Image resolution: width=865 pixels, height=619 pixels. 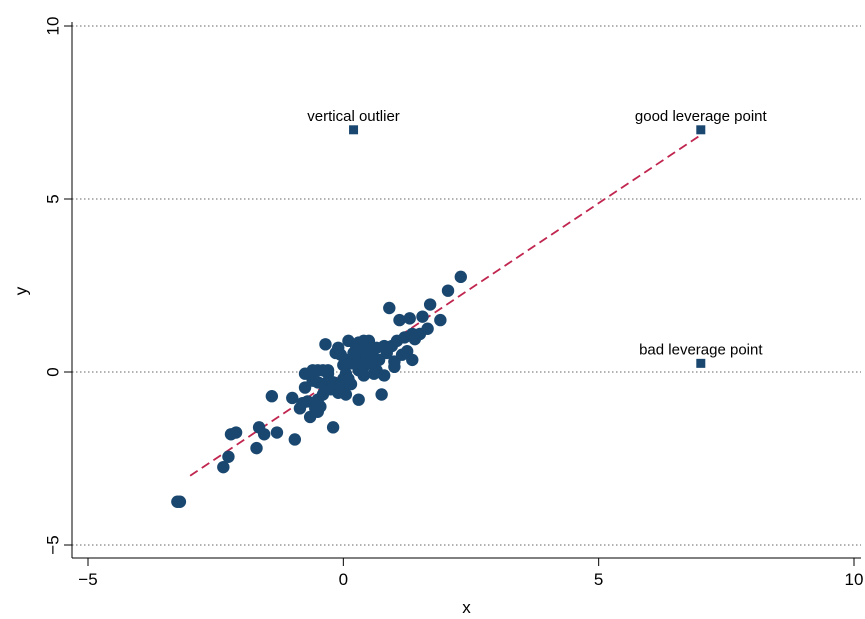 I want to click on x-tick-label: 0, so click(x=343, y=579).